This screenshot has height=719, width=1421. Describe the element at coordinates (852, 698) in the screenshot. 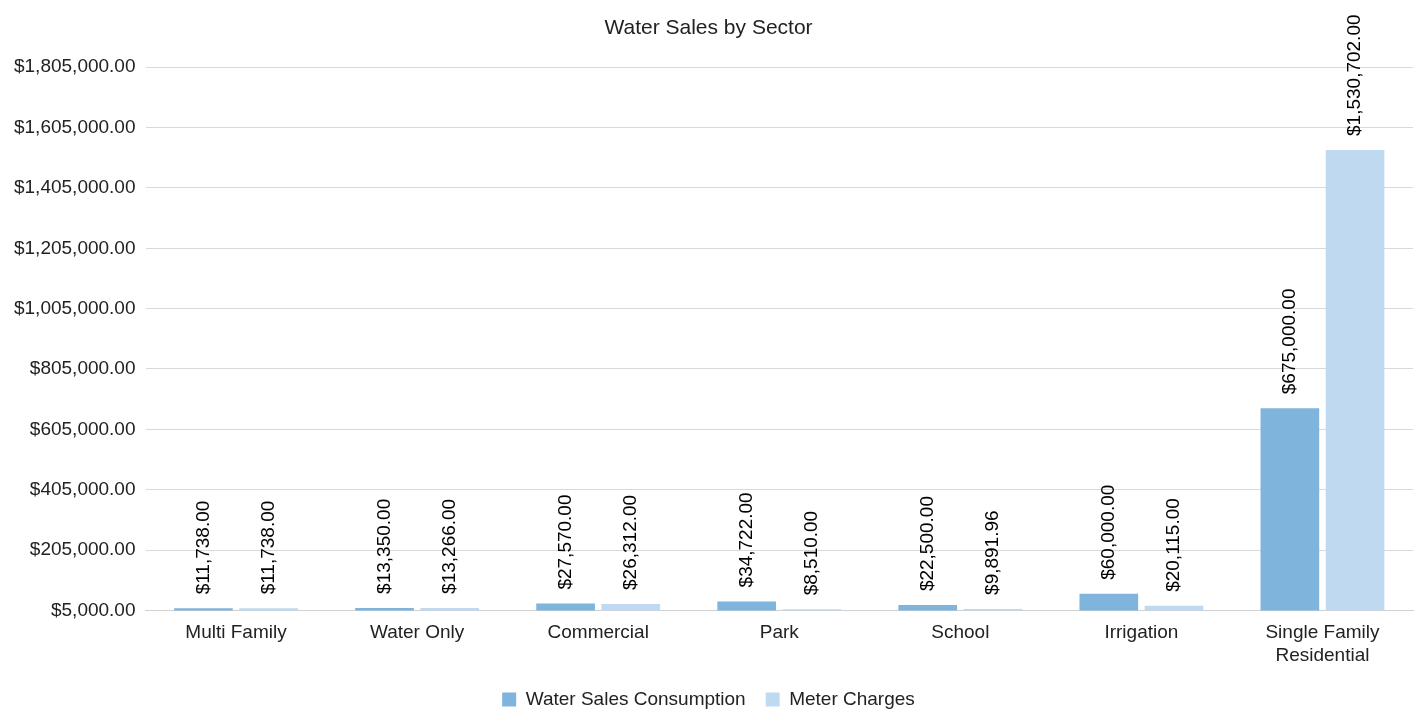

I see `legend-label: Meter Charges` at that location.